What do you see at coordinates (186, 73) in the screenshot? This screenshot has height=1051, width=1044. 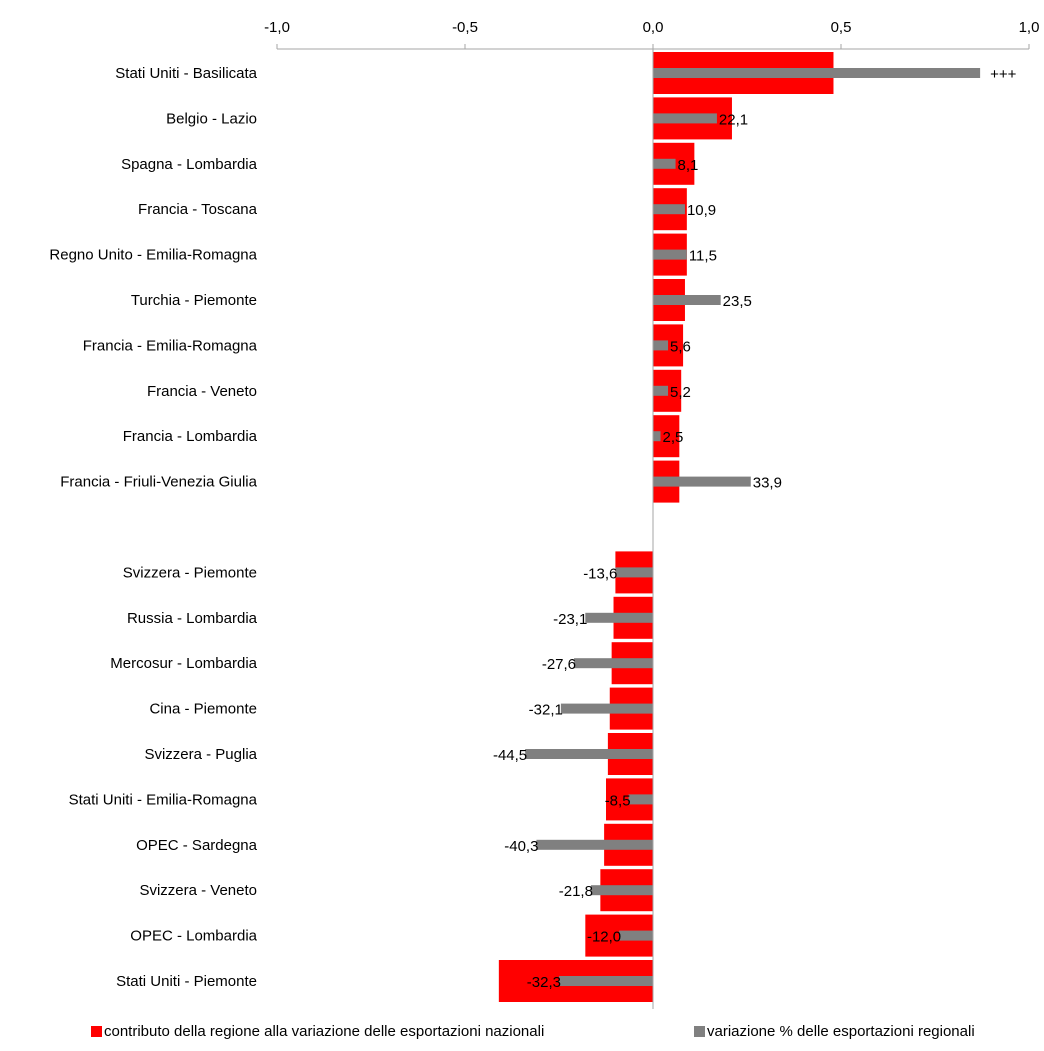 I see `category-label: Stati Uniti - Basilicata` at bounding box center [186, 73].